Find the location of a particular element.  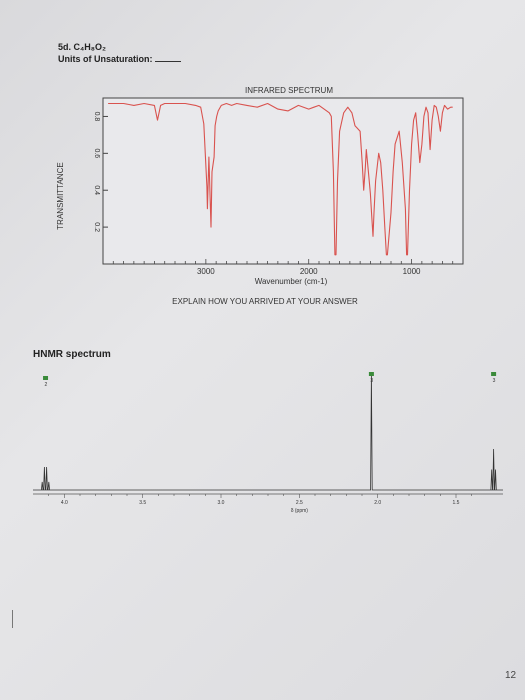

hnmr-x-tick-label: 1.5 is located at coordinates (456, 503).